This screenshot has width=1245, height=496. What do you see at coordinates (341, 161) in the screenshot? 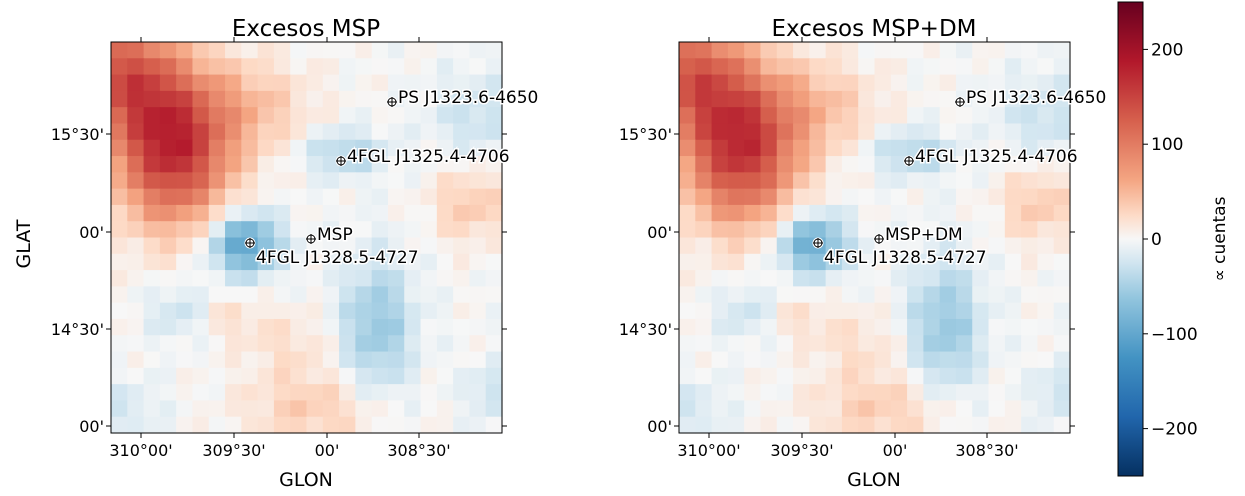
I see `source-marker-4fgl-j1325` at bounding box center [341, 161].